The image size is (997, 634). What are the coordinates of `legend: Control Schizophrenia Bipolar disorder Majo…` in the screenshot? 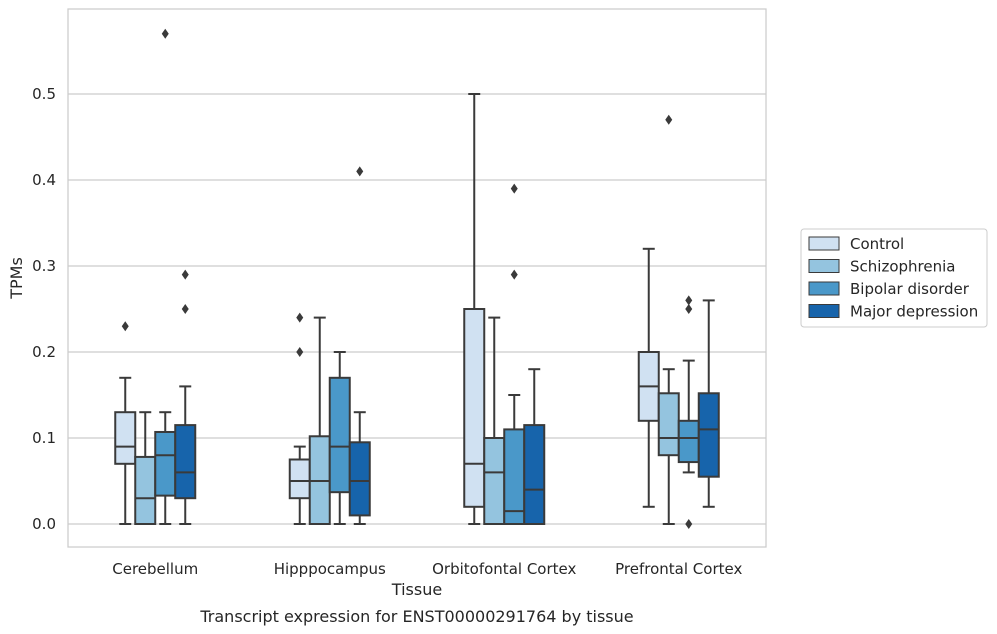 It's located at (894, 278).